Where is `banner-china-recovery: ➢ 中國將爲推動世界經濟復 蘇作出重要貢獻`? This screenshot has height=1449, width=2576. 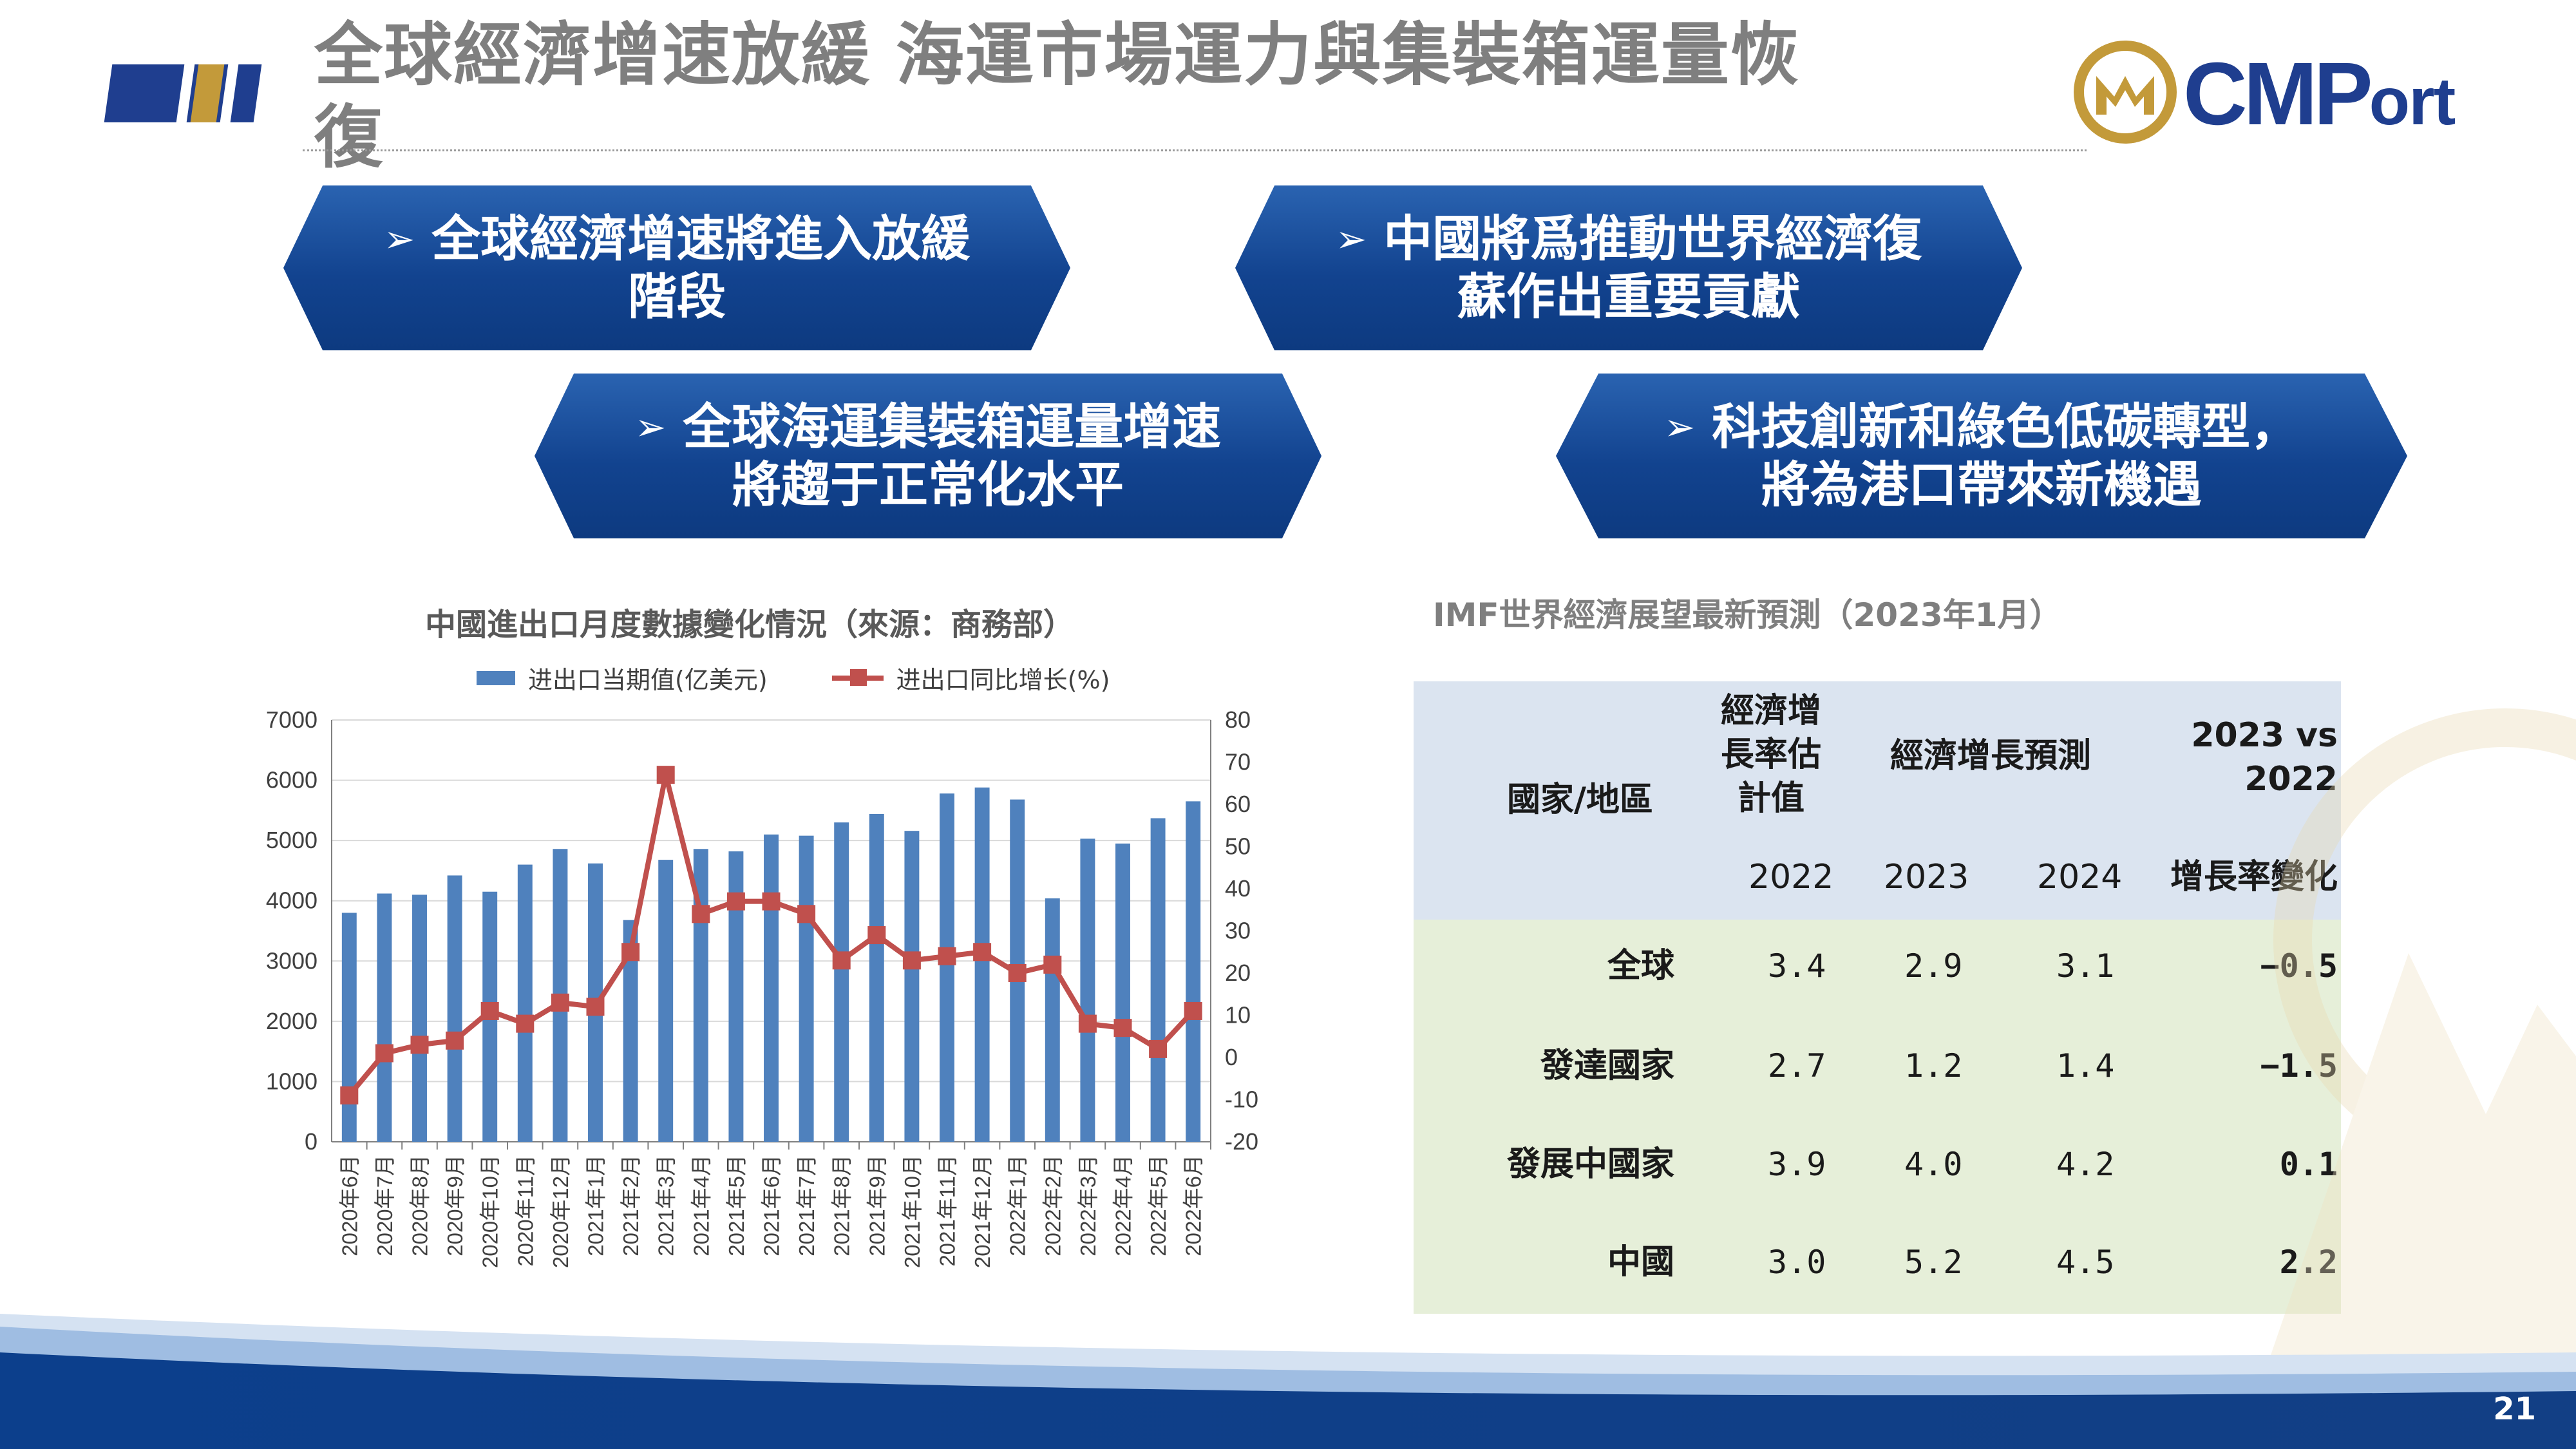 banner-china-recovery: ➢ 中國將爲推動世界經濟復 蘇作出重要貢獻 is located at coordinates (1628, 267).